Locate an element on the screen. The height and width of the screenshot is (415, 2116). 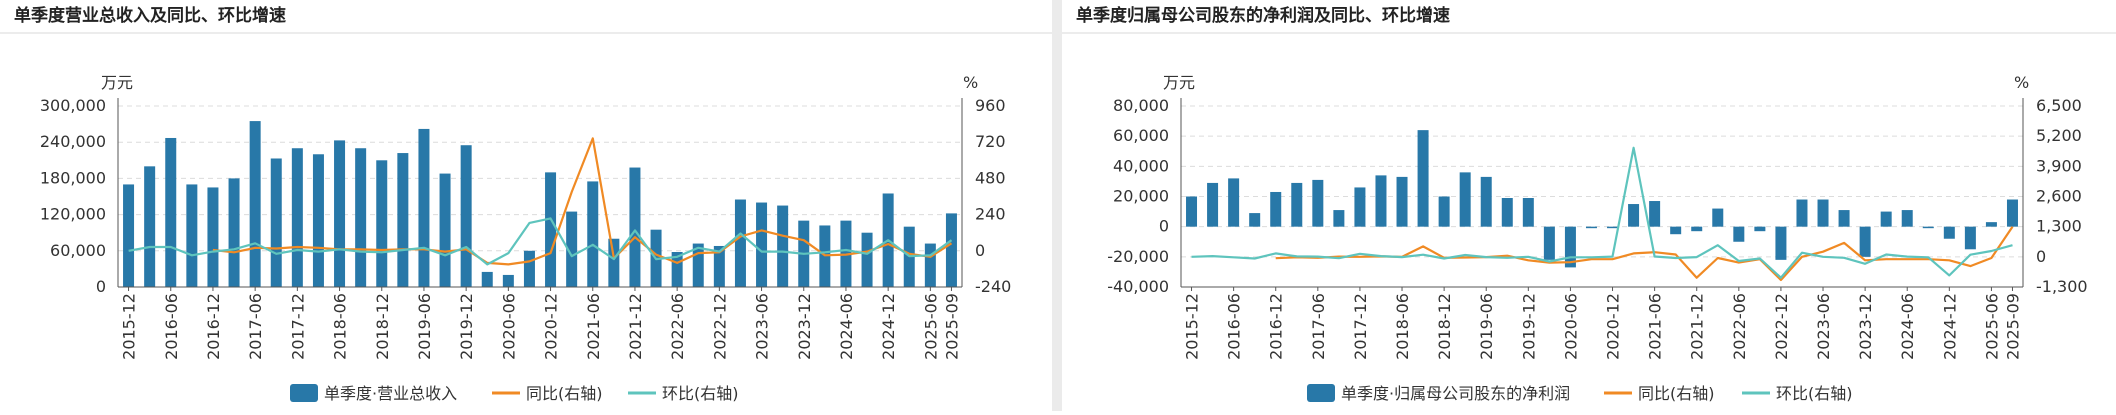
y-tick-label-right: 720 is located at coordinates (990, 141).